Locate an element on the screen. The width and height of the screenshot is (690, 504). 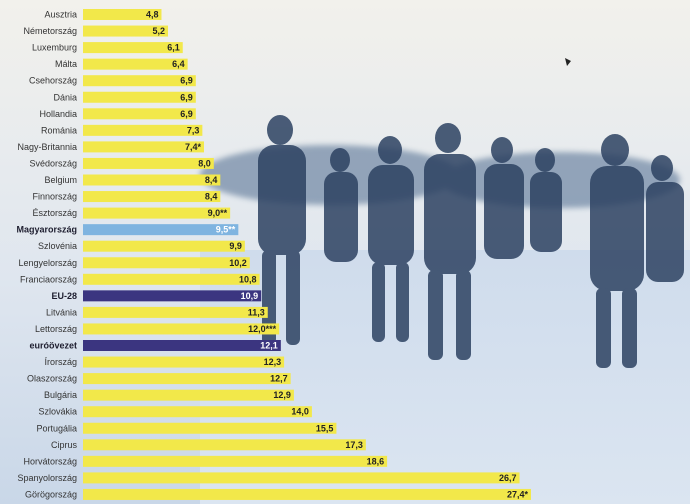
category-label-litvania: Litvánia is located at coordinates (61, 312).